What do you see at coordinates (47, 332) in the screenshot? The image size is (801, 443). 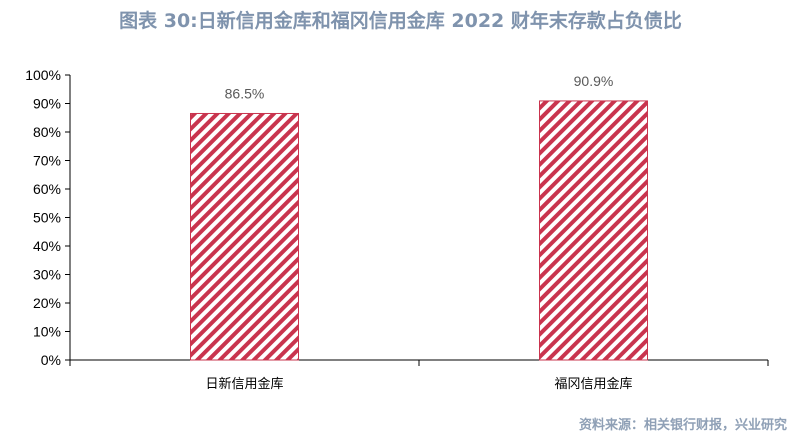 I see `y-tick-label: 10%` at bounding box center [47, 332].